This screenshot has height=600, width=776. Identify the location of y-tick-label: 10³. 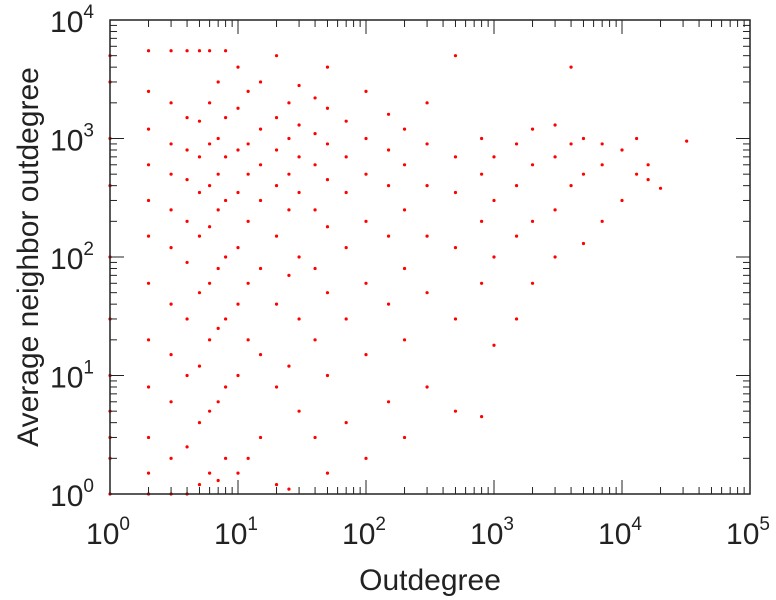
(72, 139).